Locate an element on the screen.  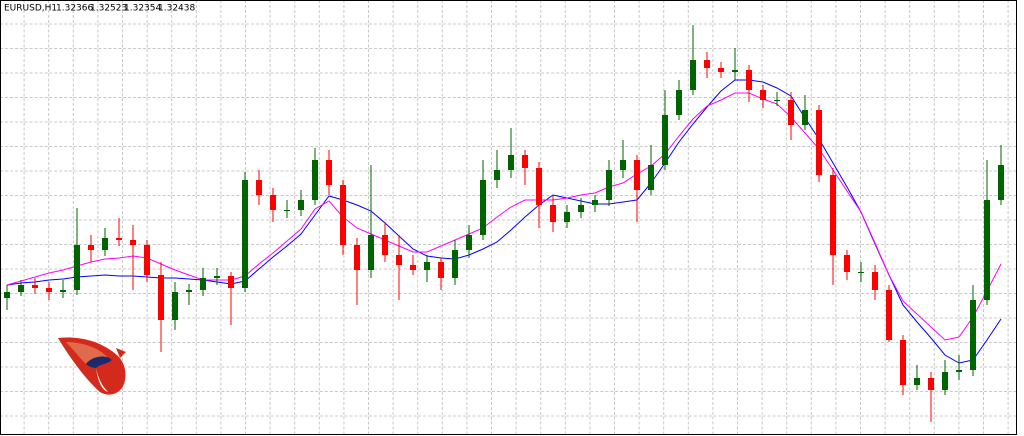
chart-title: EURUSD,H1 is located at coordinates (30, 9).